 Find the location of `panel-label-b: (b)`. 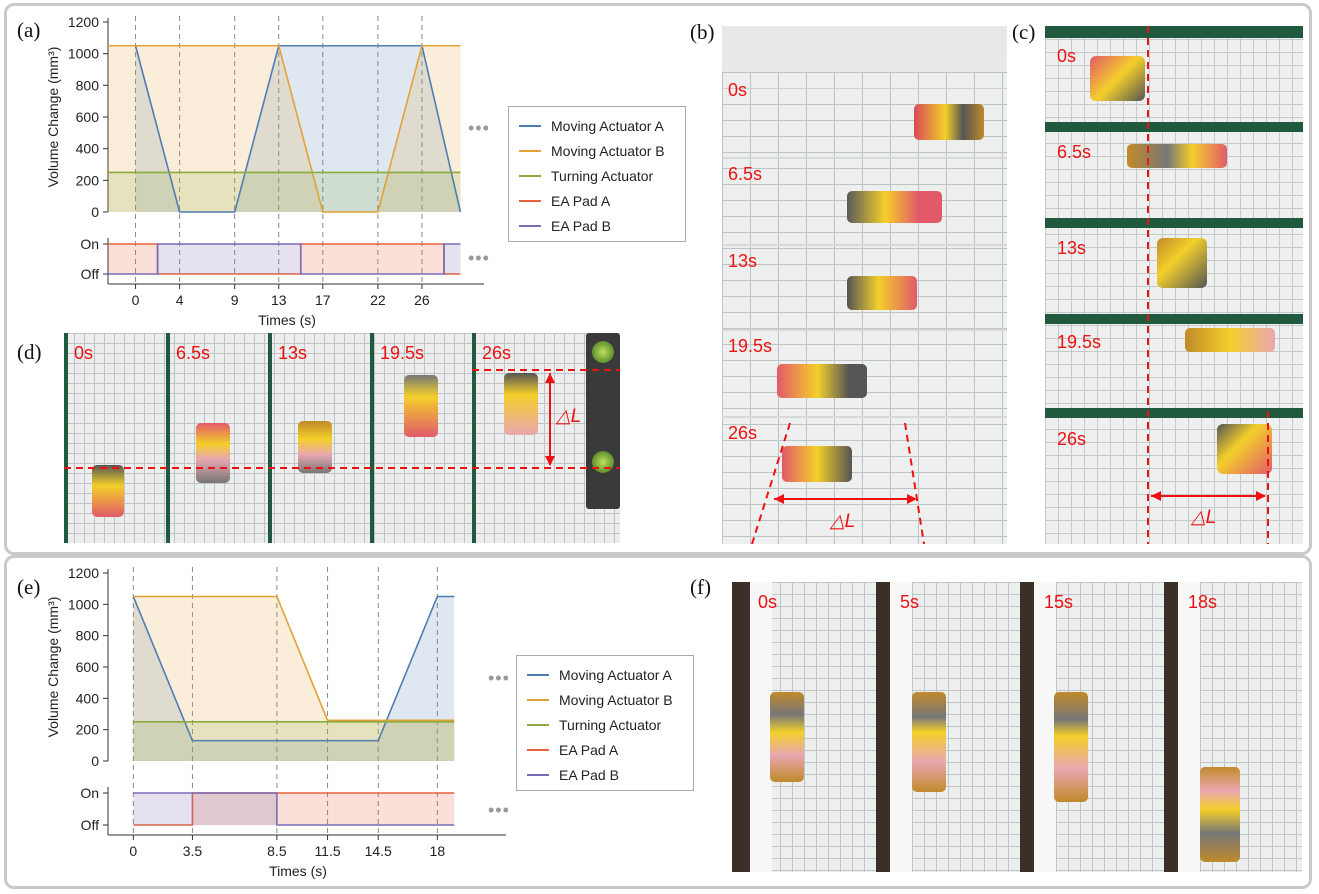

panel-label-b: (b) is located at coordinates (702, 32).